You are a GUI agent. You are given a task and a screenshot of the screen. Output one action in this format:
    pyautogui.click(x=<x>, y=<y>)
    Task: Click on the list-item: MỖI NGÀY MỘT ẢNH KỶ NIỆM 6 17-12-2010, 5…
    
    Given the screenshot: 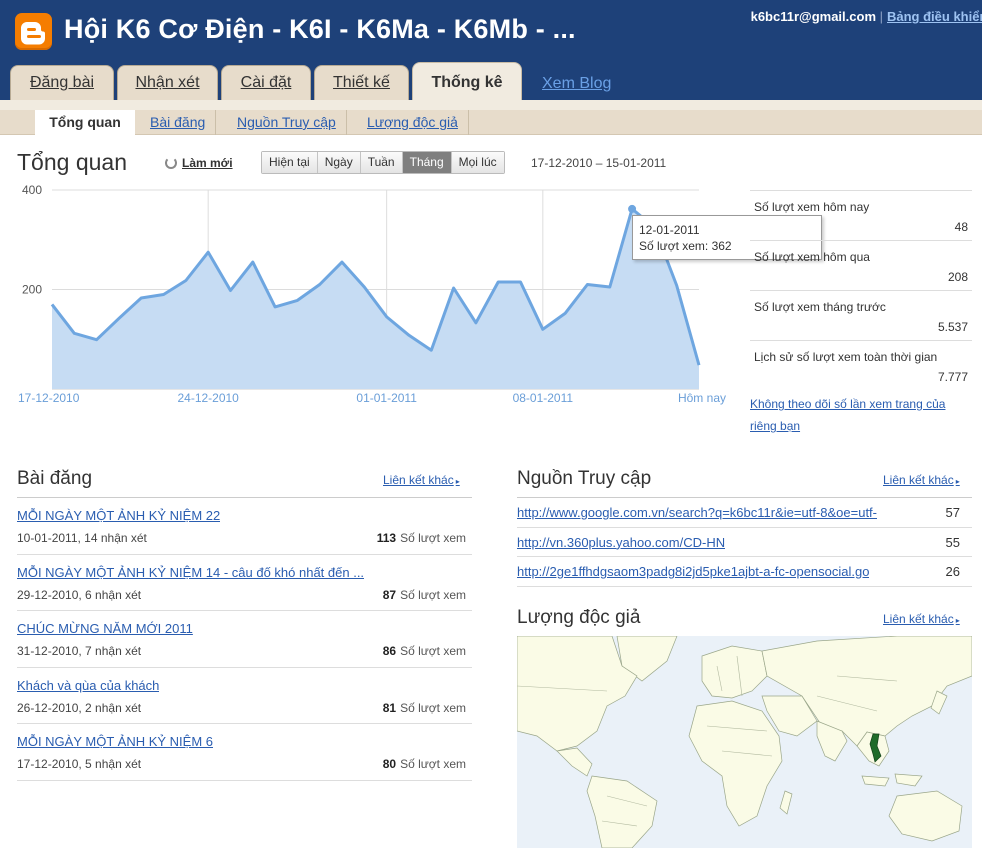 What is the action you would take?
    pyautogui.click(x=244, y=752)
    